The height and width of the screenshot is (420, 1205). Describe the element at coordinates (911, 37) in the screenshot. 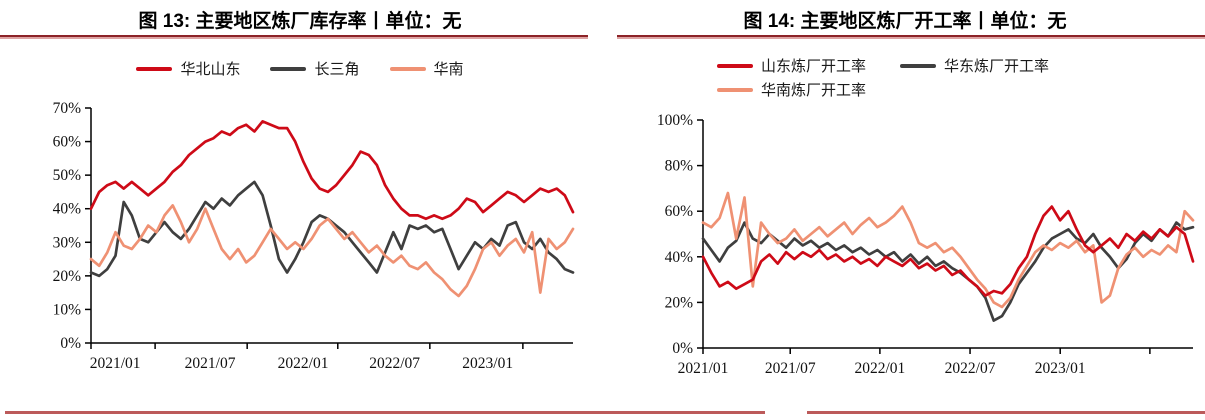

I see `figure-14-title-underline` at that location.